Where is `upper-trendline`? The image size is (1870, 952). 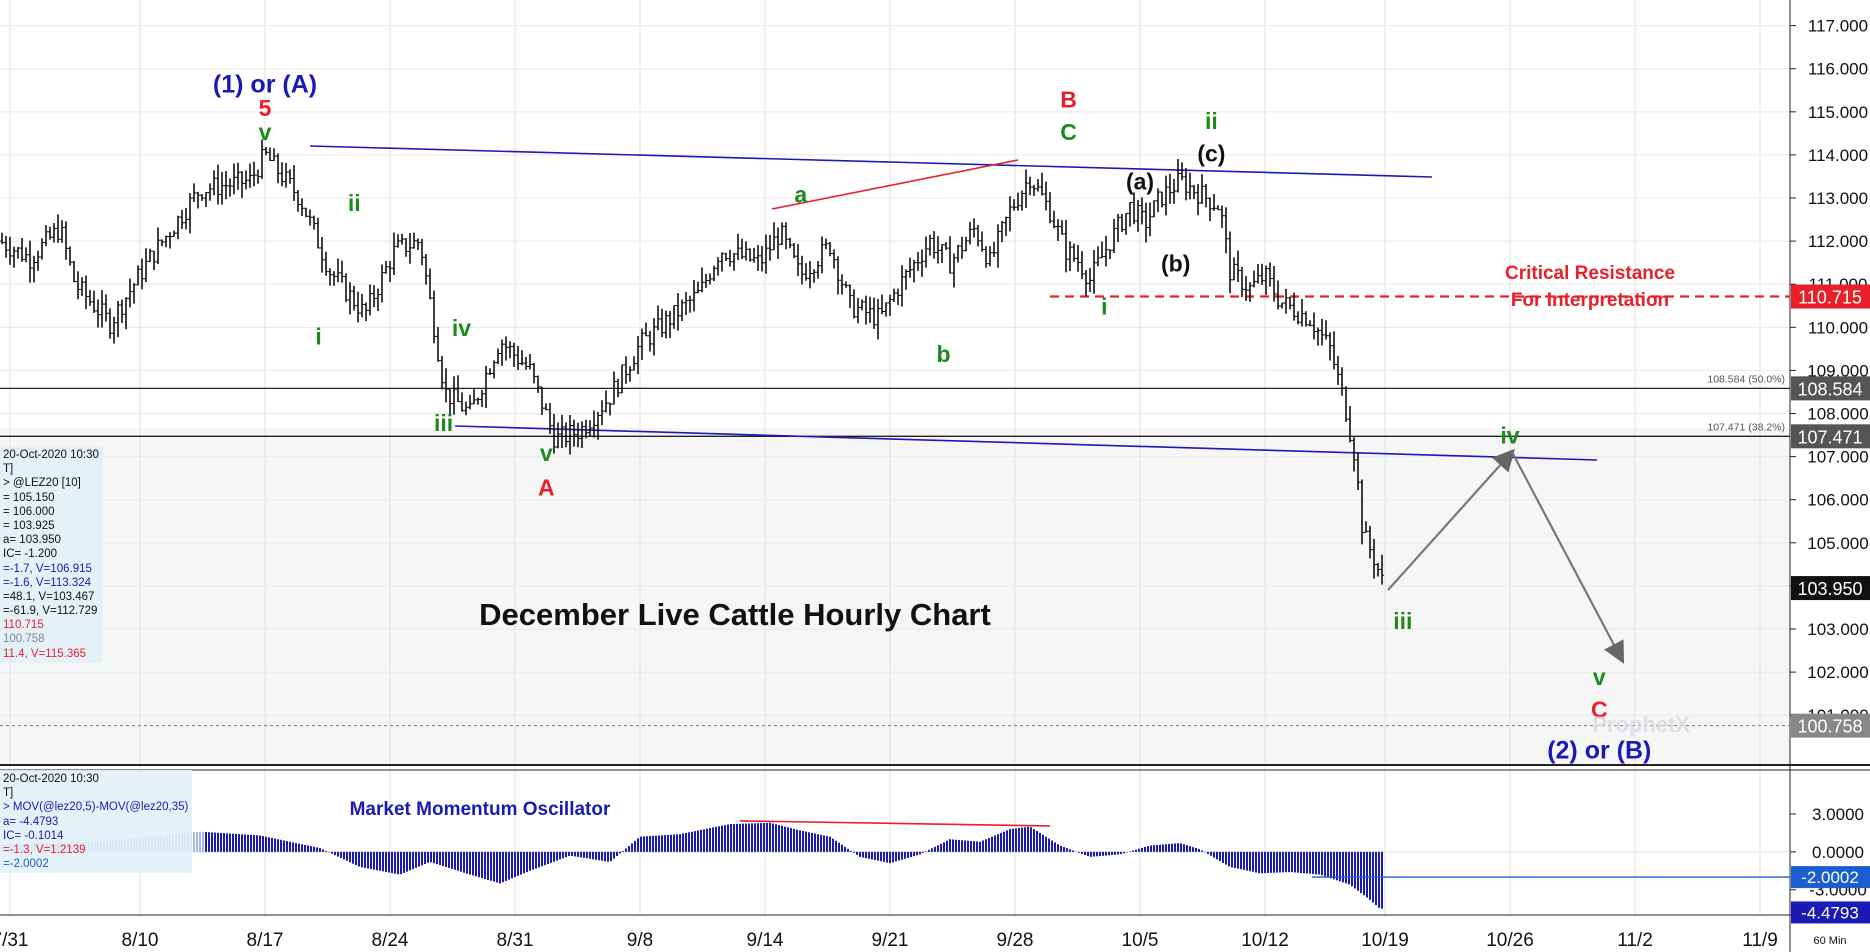
upper-trendline is located at coordinates (871, 161).